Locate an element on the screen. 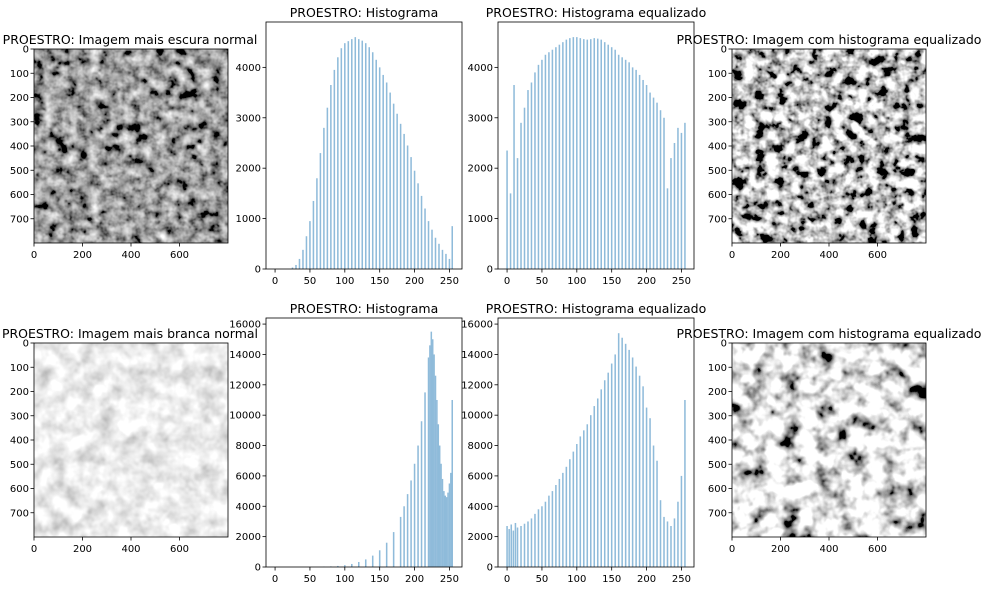 This screenshot has height=590, width=983. y-tick-label: 6000 is located at coordinates (248, 476).